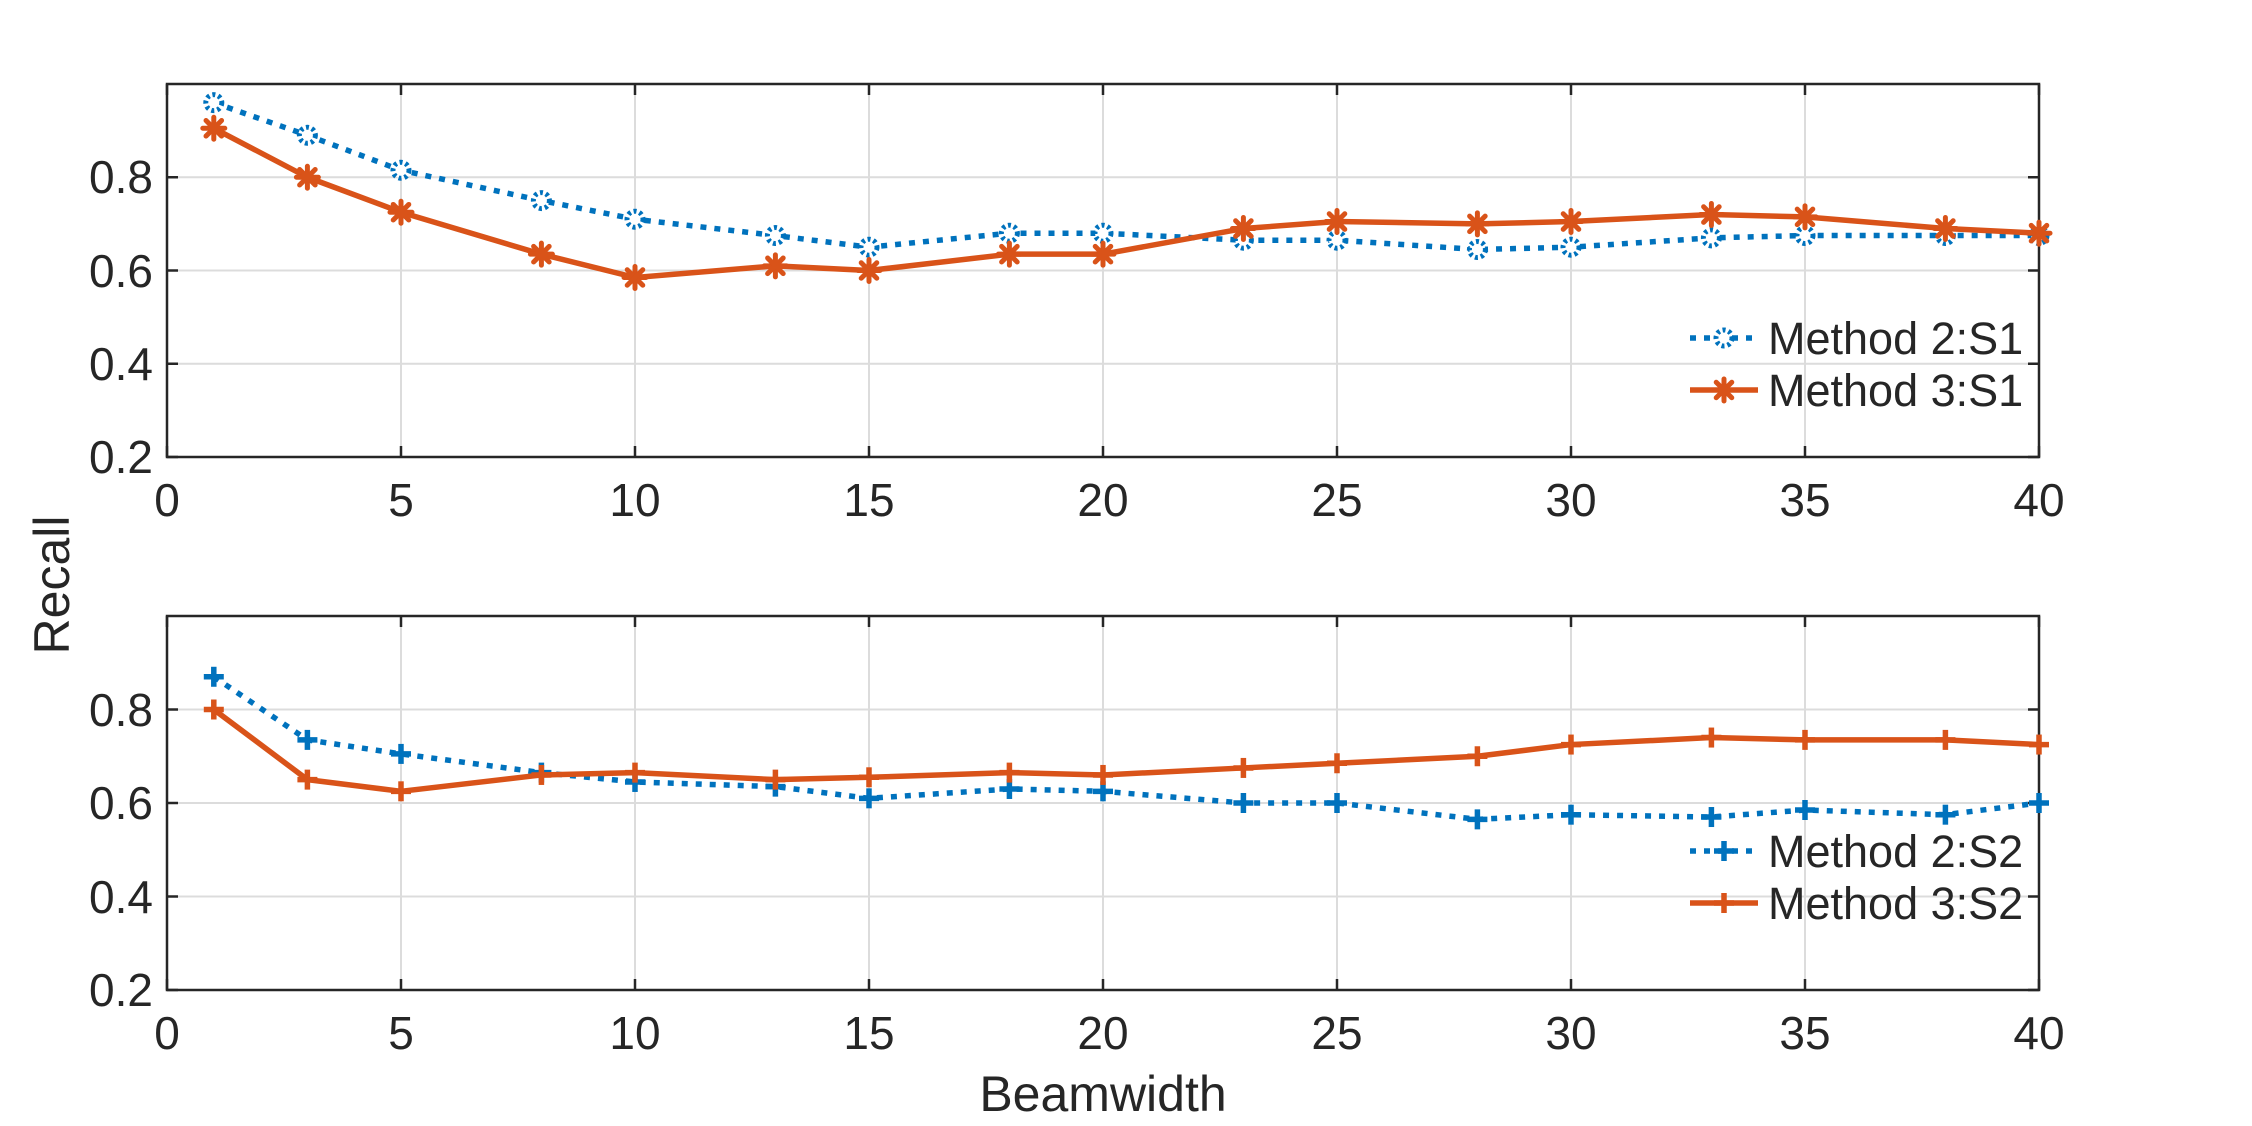  What do you see at coordinates (1896, 338) in the screenshot?
I see `legend-label-method-2-s1: Method 2:S1` at bounding box center [1896, 338].